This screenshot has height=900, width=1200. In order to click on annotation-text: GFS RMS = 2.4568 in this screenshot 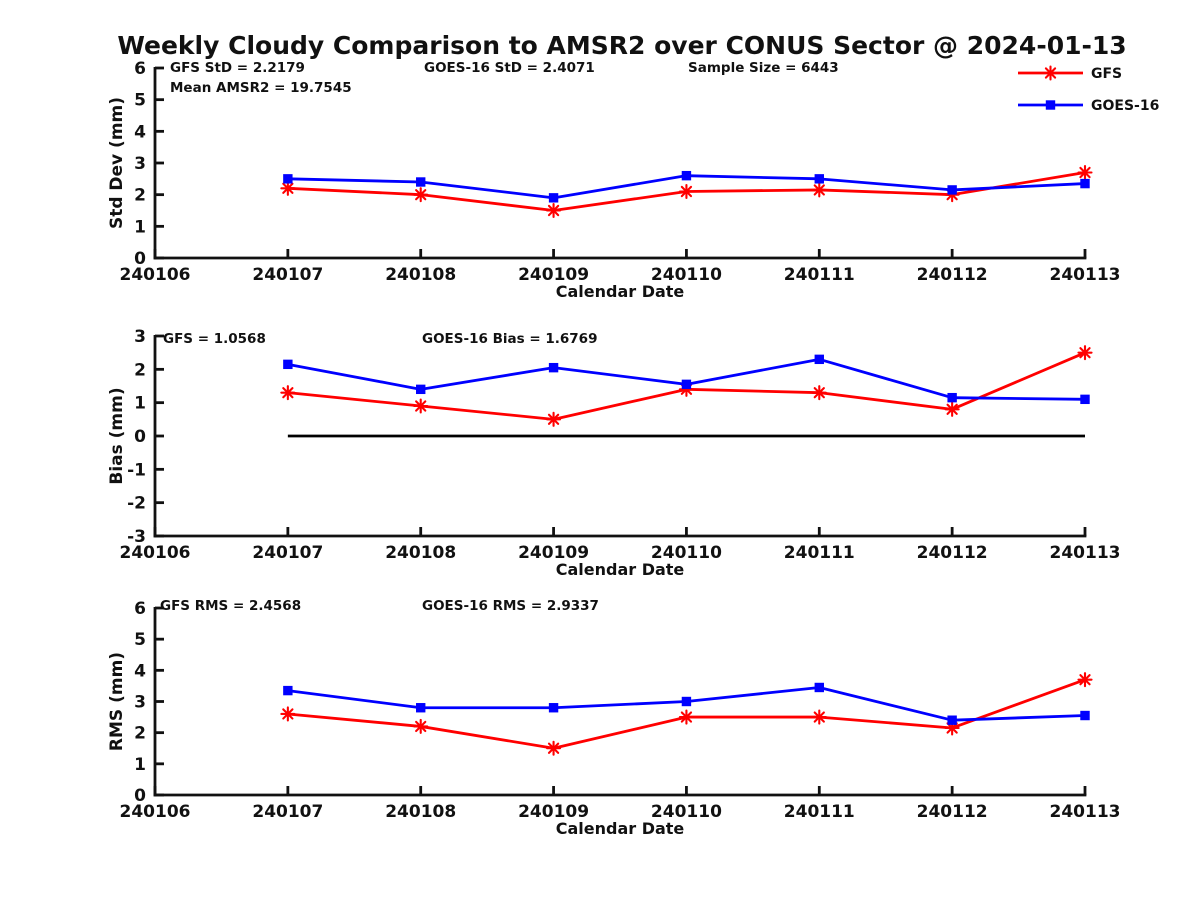, I will do `click(230, 606)`.